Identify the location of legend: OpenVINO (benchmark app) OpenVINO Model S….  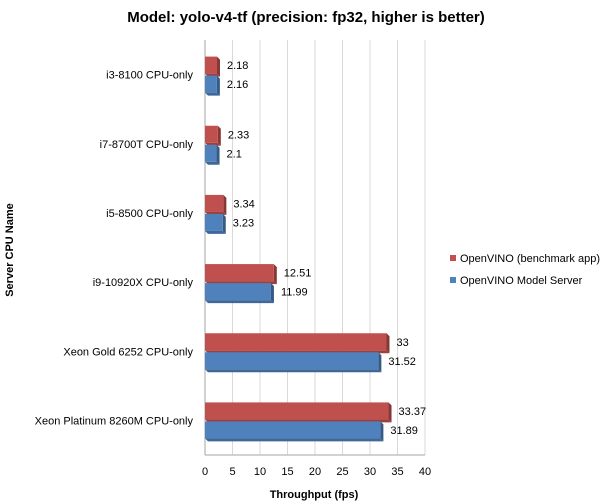
(525, 270).